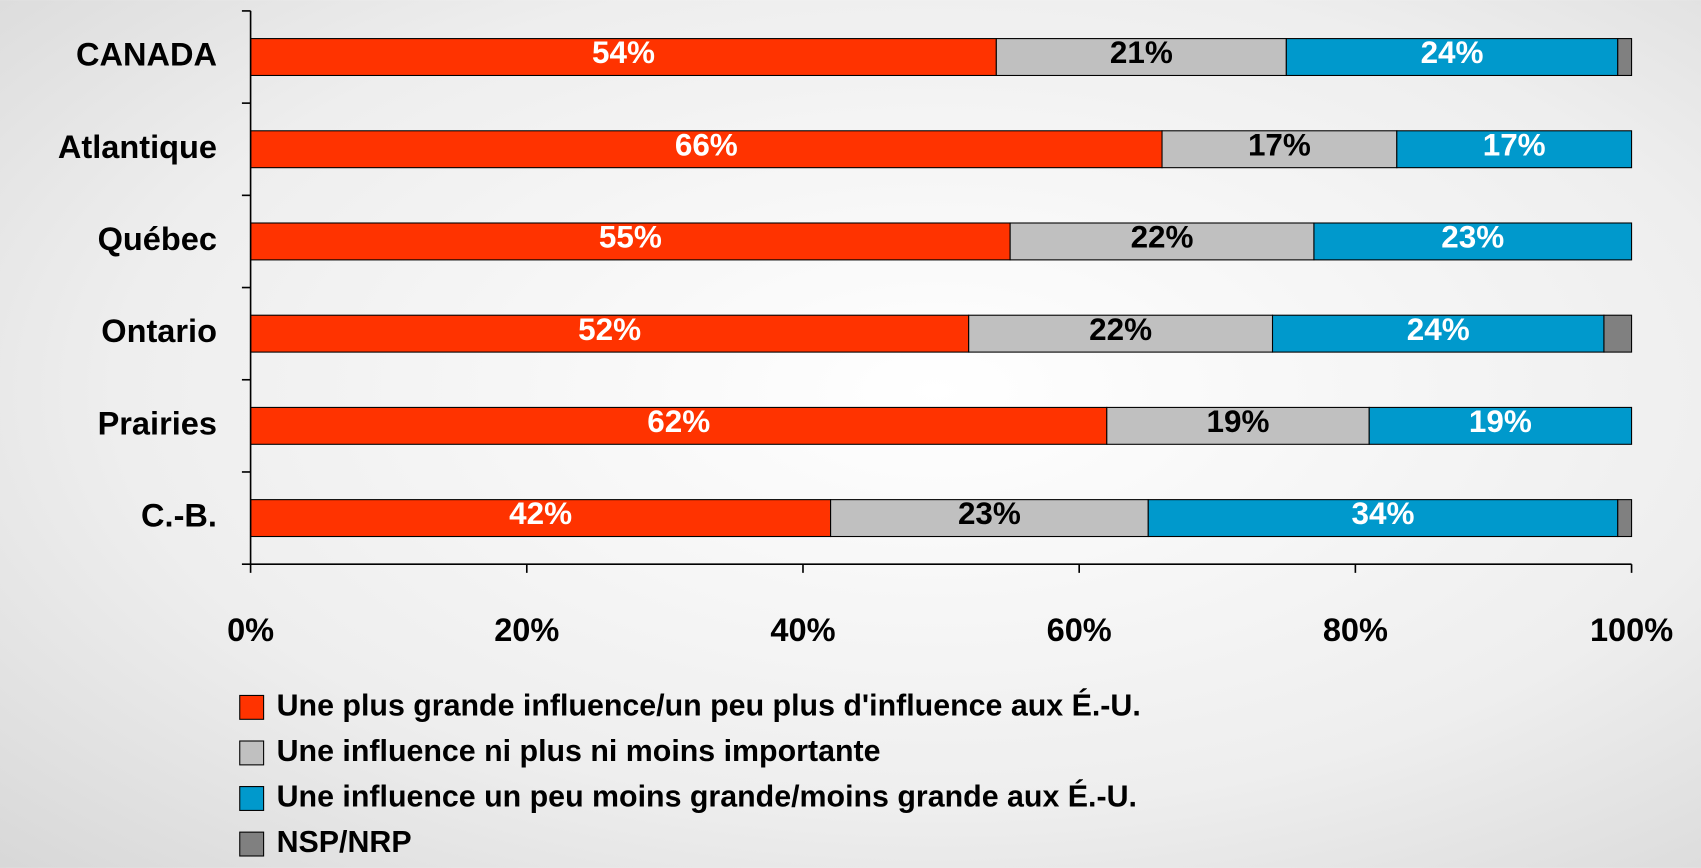  What do you see at coordinates (146, 55) in the screenshot?
I see `category-label: CANADA` at bounding box center [146, 55].